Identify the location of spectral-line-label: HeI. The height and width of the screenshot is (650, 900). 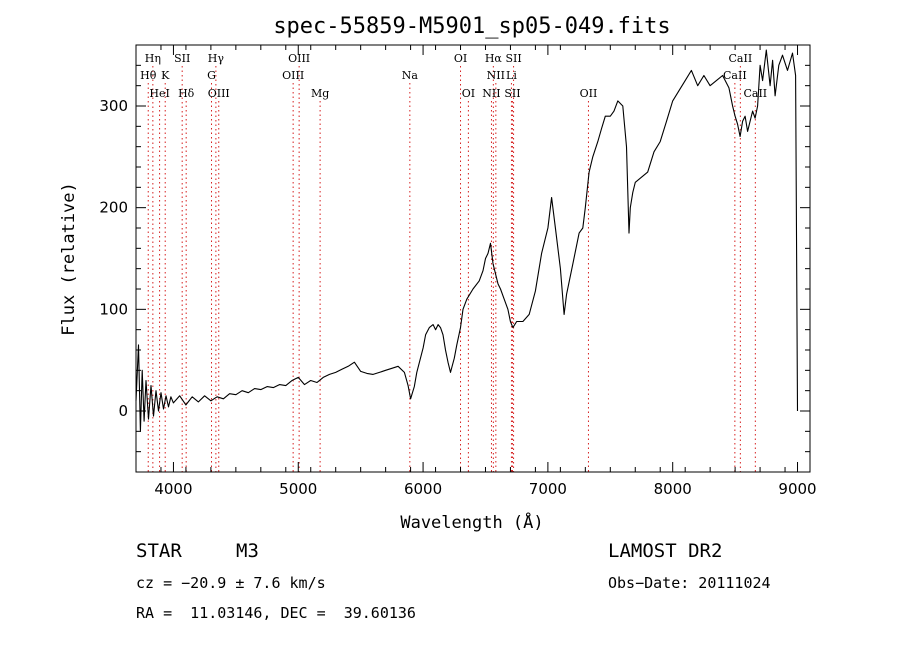
(159, 93).